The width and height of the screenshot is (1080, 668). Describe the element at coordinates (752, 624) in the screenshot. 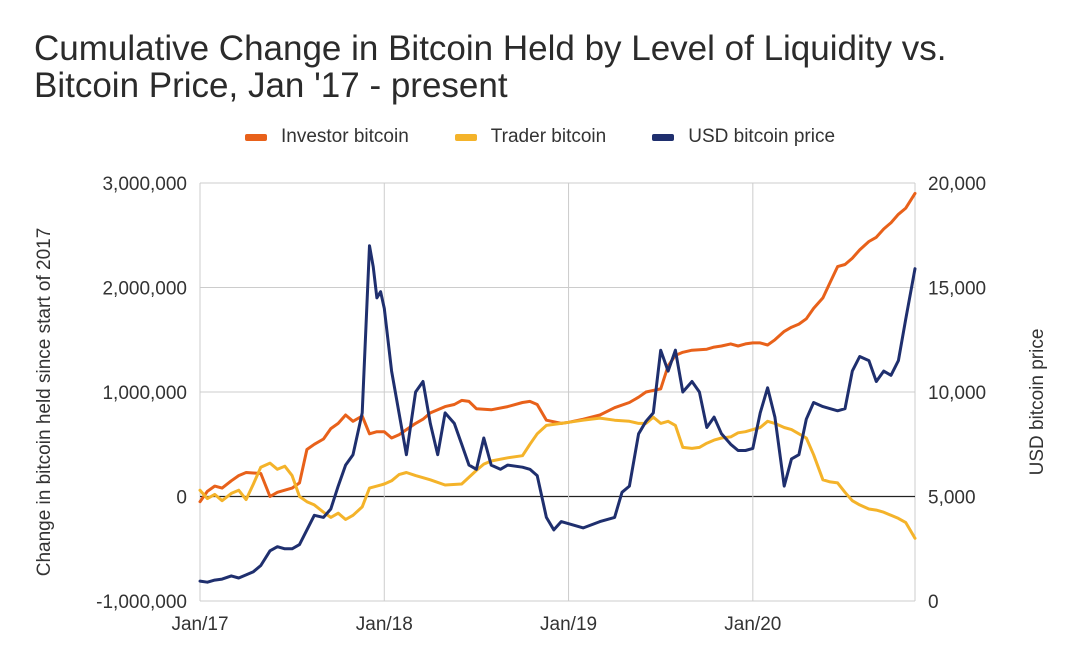

I see `x-tick-label: Jan/20` at that location.